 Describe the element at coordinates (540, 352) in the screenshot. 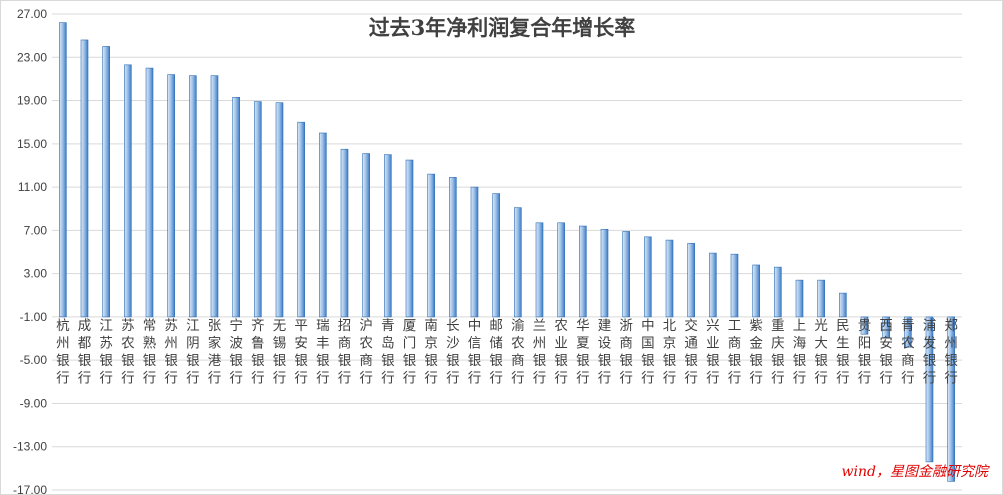

I see `category-label: 兰州银行` at that location.